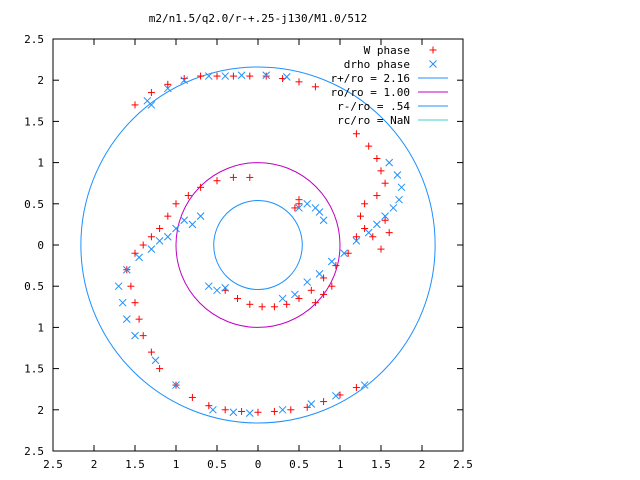 Image resolution: width=640 pixels, height=480 pixels. What do you see at coordinates (40, 410) in the screenshot?
I see `y-tick-label: 2` at bounding box center [40, 410].